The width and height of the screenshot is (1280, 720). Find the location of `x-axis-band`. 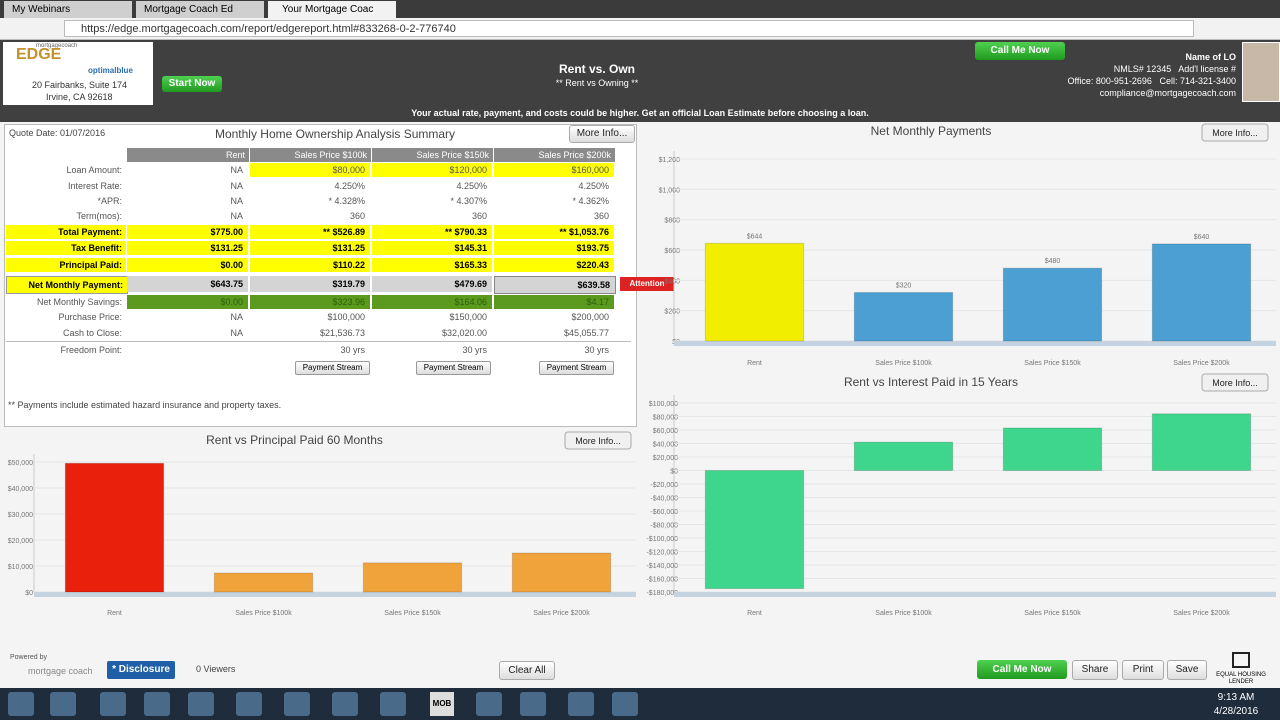

x-axis-band is located at coordinates (335, 594).